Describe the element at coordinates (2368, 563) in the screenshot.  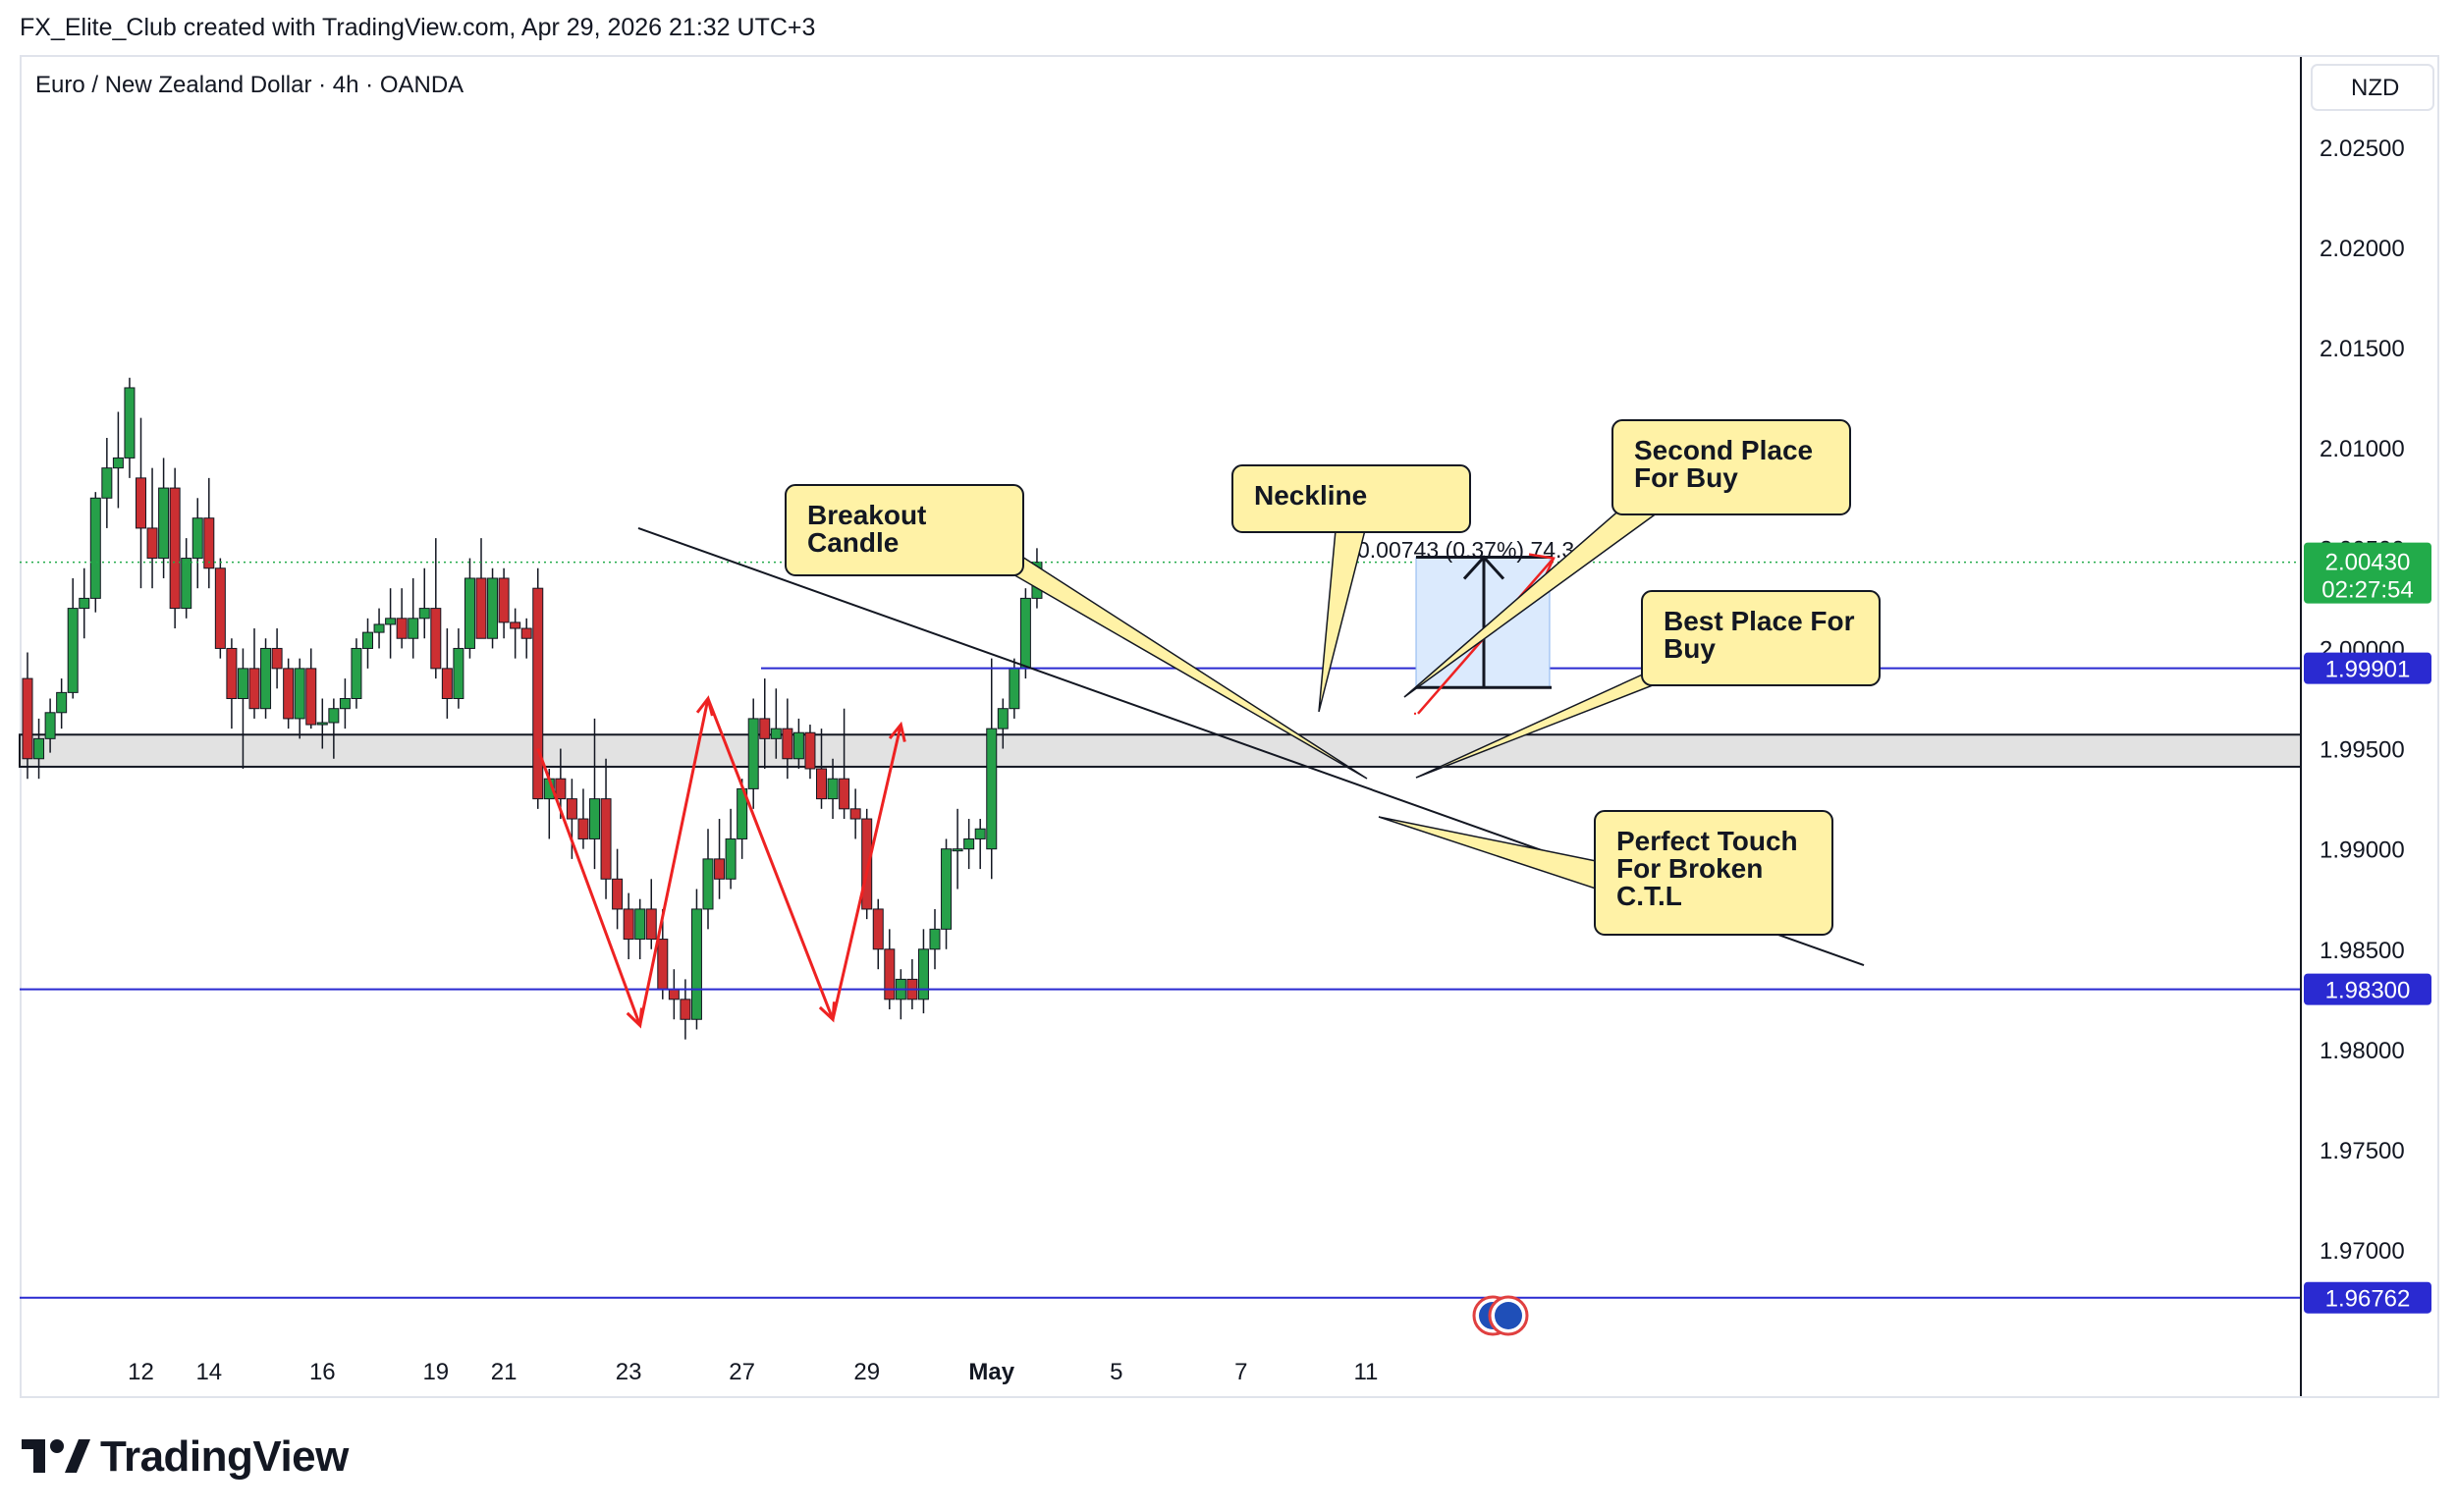
I see `current-price-label: 2.00430` at that location.